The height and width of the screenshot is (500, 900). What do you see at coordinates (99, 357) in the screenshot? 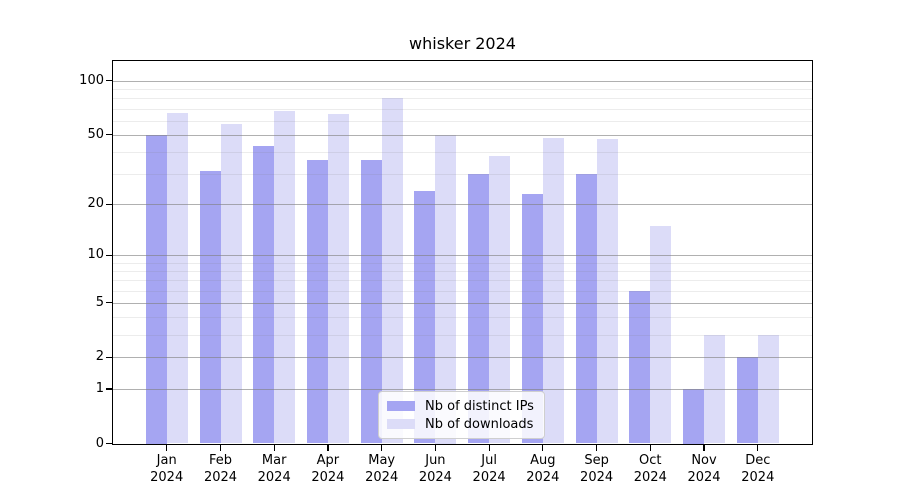
I see `y-tick-label-2: 2` at bounding box center [99, 357].